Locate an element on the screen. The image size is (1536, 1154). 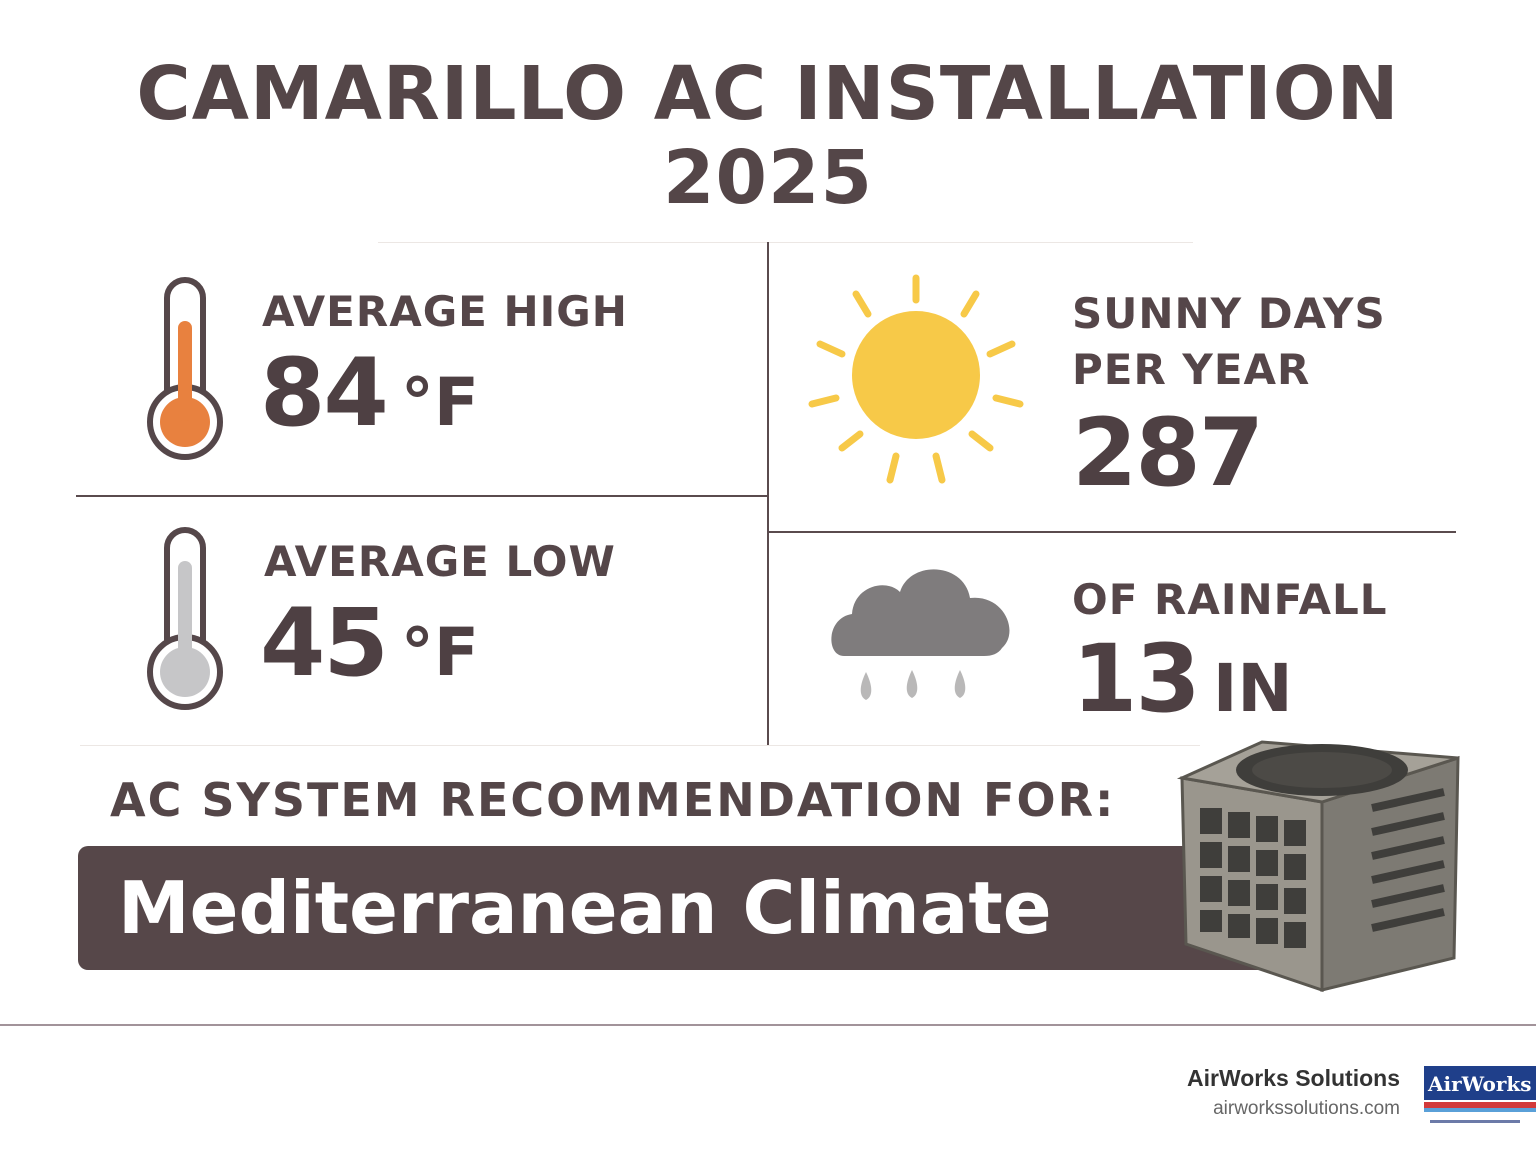
average-low-value: 45 °F is located at coordinates (369, 648).